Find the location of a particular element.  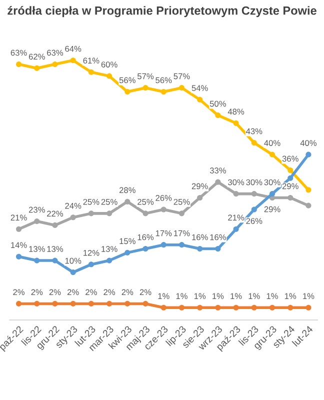

data-label: 23% is located at coordinates (36, 209).